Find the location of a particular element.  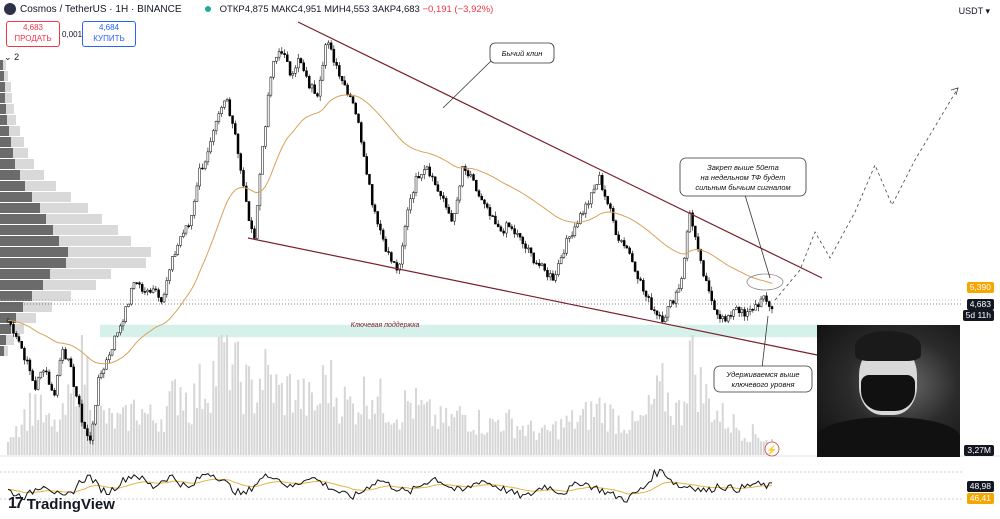

ohlc-change: −0,191 (−3,92%) is located at coordinates (458, 9).